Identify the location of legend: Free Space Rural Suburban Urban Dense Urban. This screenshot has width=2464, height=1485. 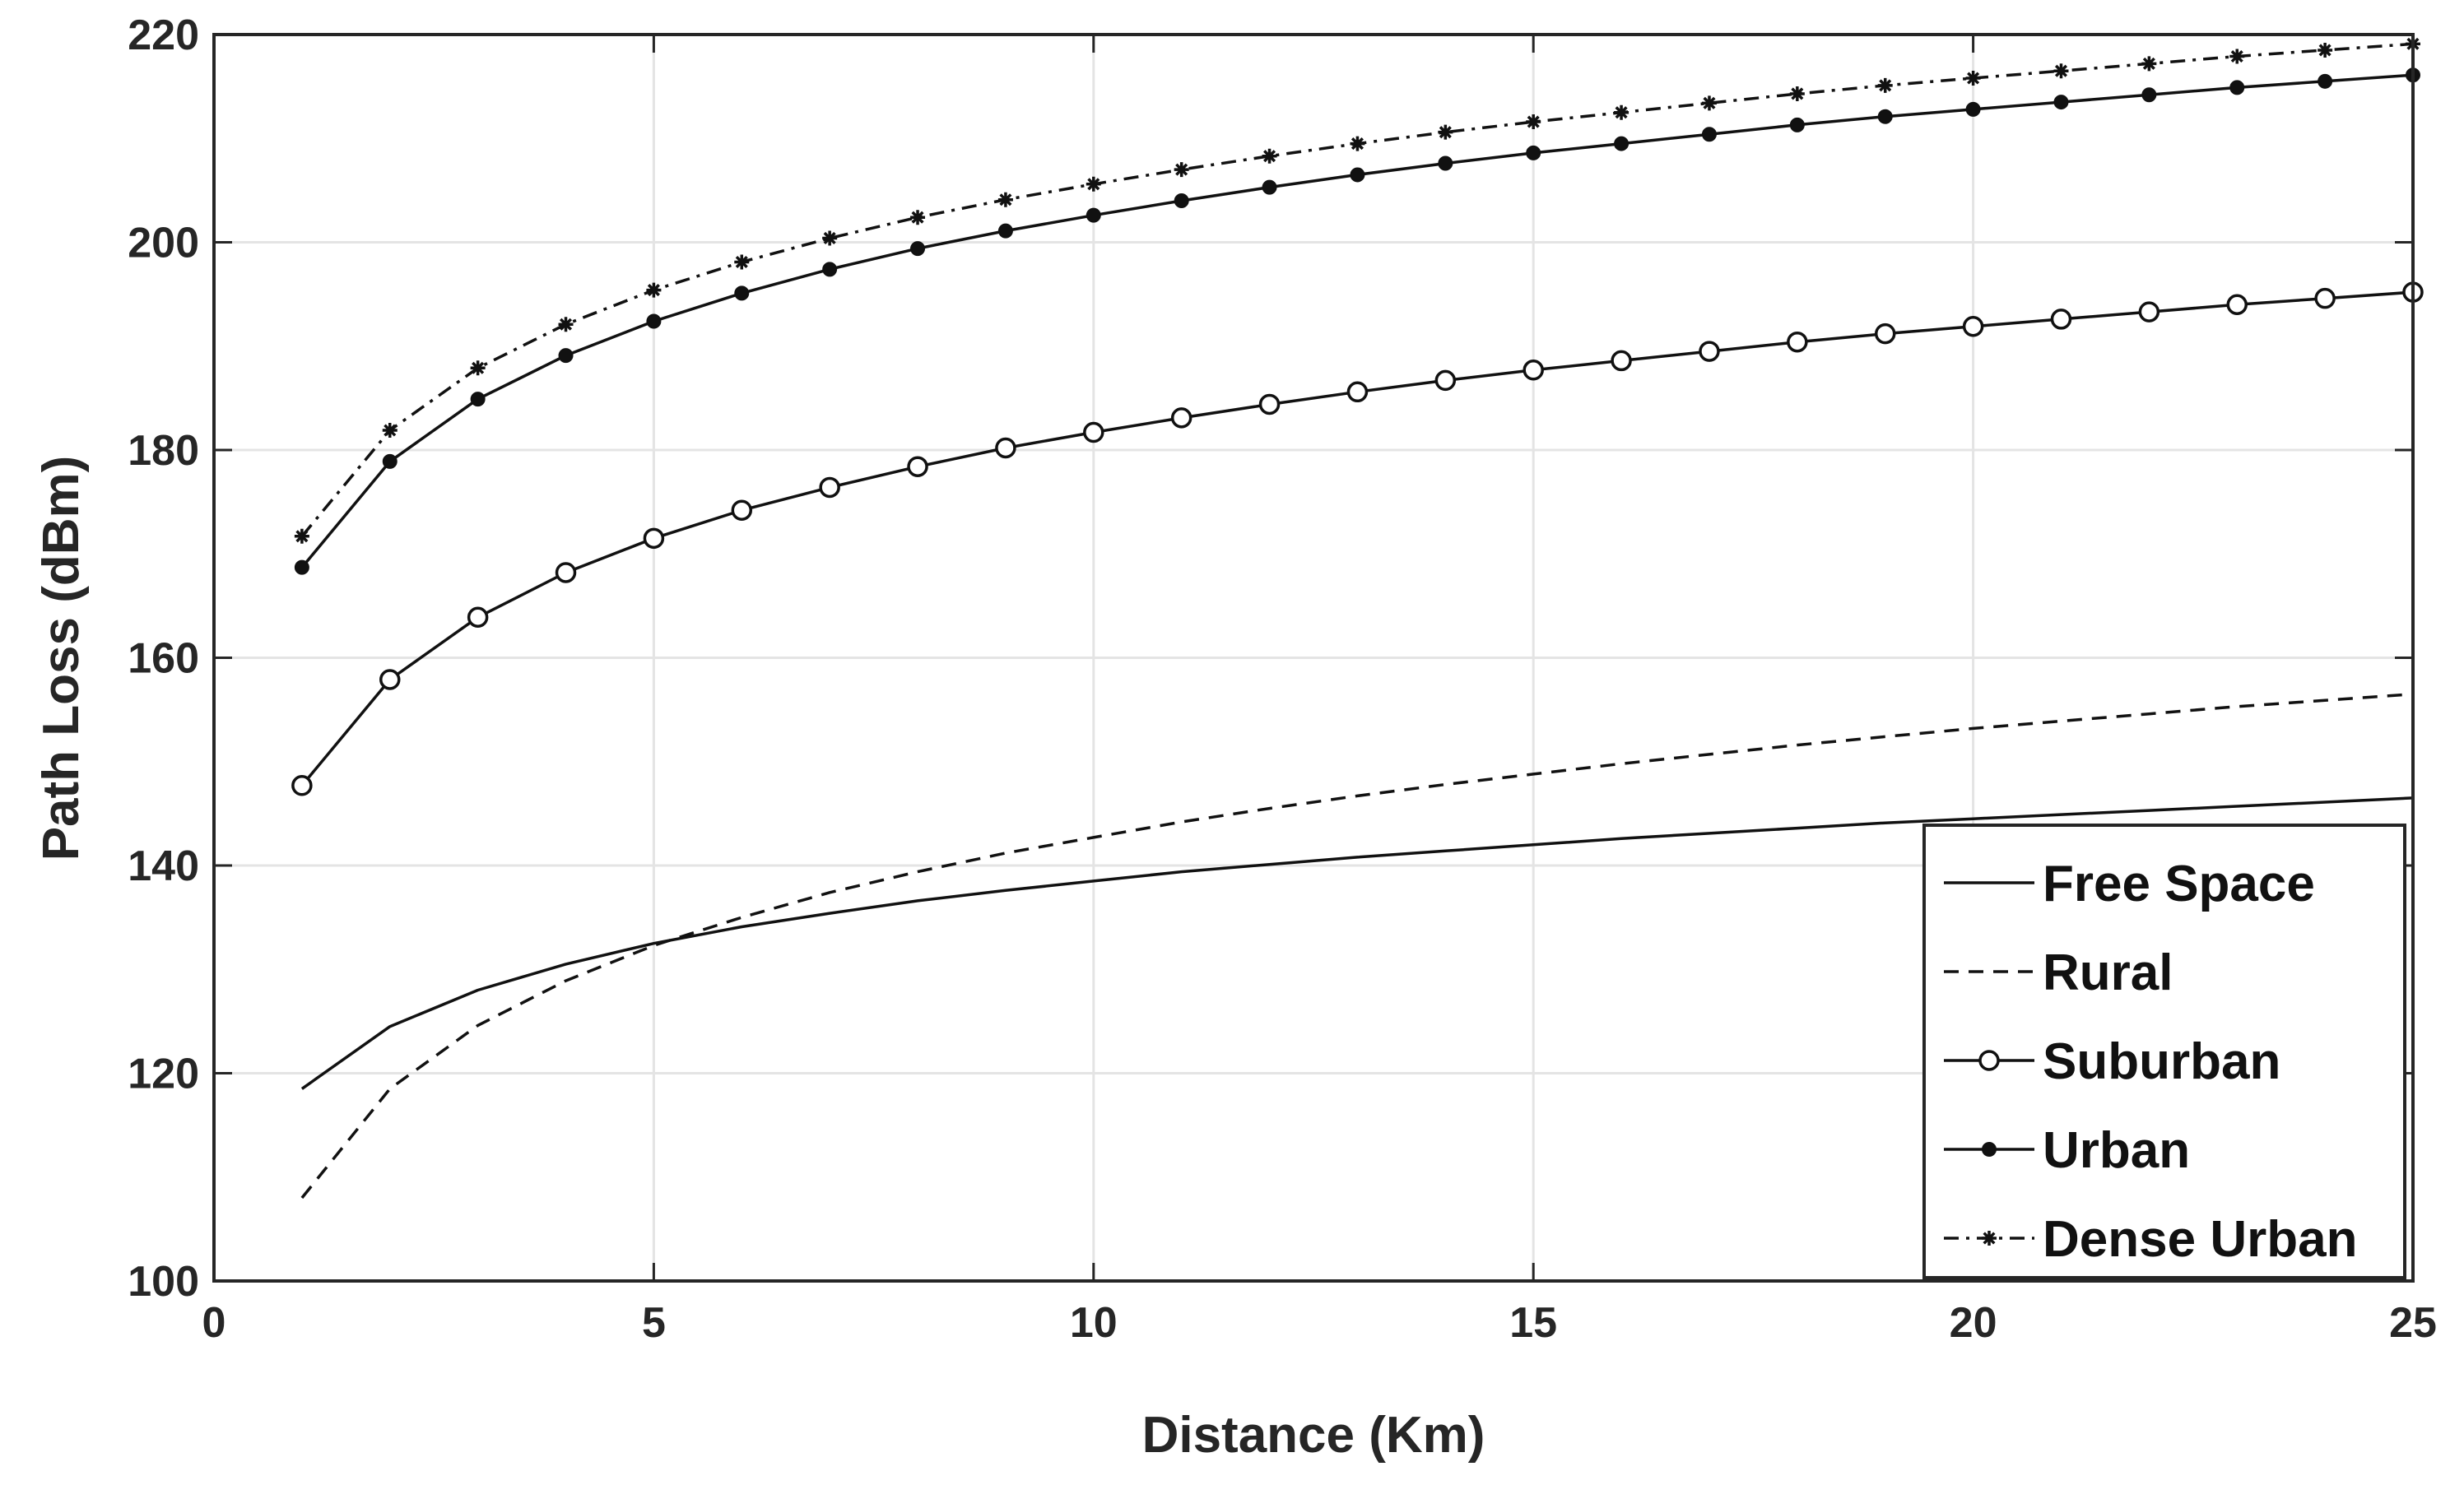
(2164, 1051).